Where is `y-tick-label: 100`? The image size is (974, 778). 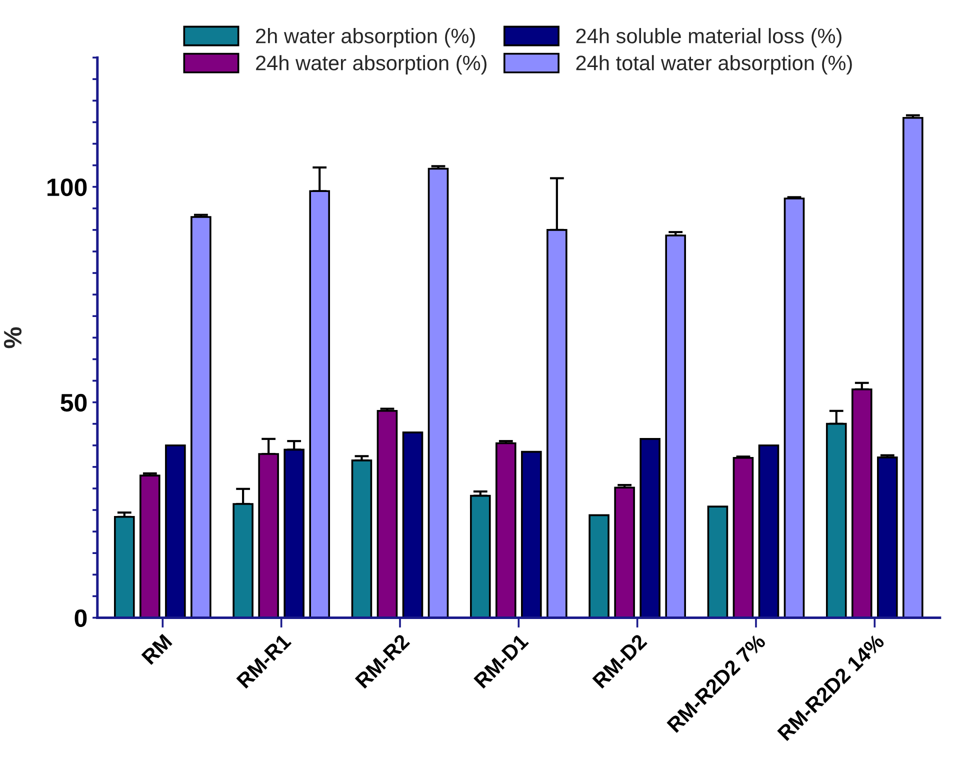 y-tick-label: 100 is located at coordinates (67, 187).